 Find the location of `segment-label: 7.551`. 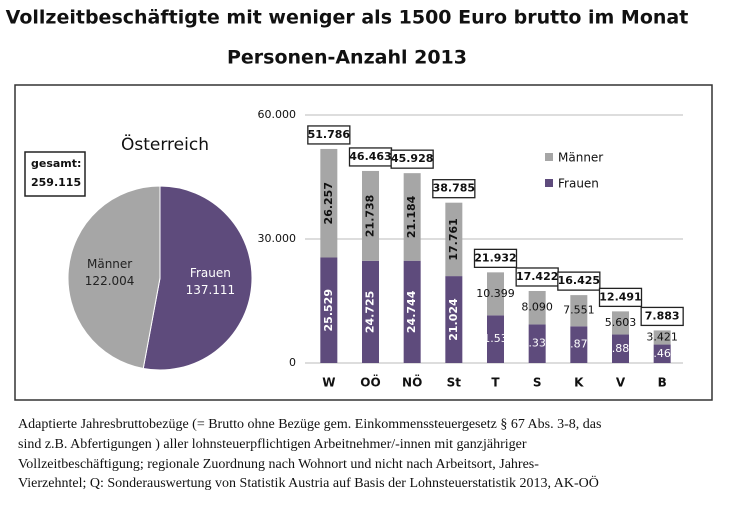

segment-label: 7.551 is located at coordinates (579, 310).